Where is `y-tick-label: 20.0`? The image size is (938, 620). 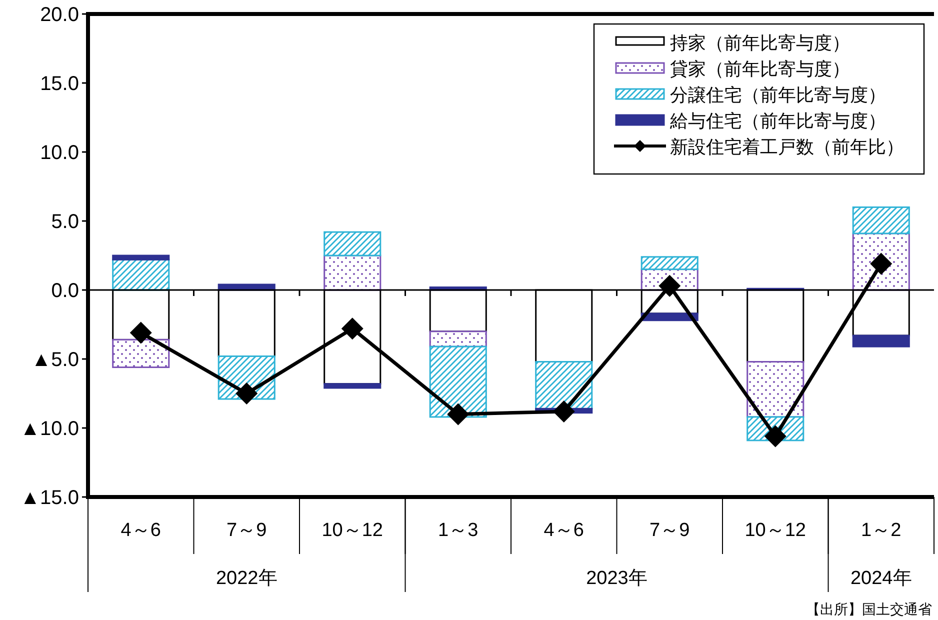
y-tick-label: 20.0 is located at coordinates (59, 15).